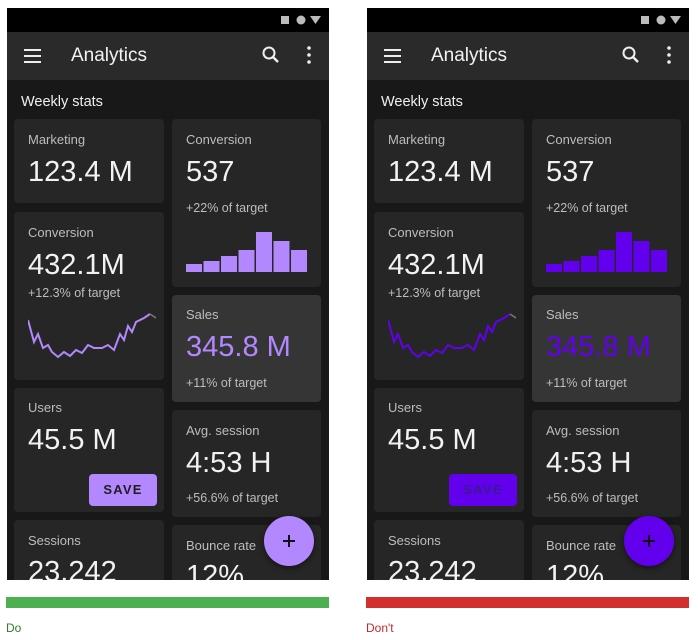 This screenshot has width=698, height=640. What do you see at coordinates (380, 628) in the screenshot?
I see `verdict-caption: Don't` at bounding box center [380, 628].